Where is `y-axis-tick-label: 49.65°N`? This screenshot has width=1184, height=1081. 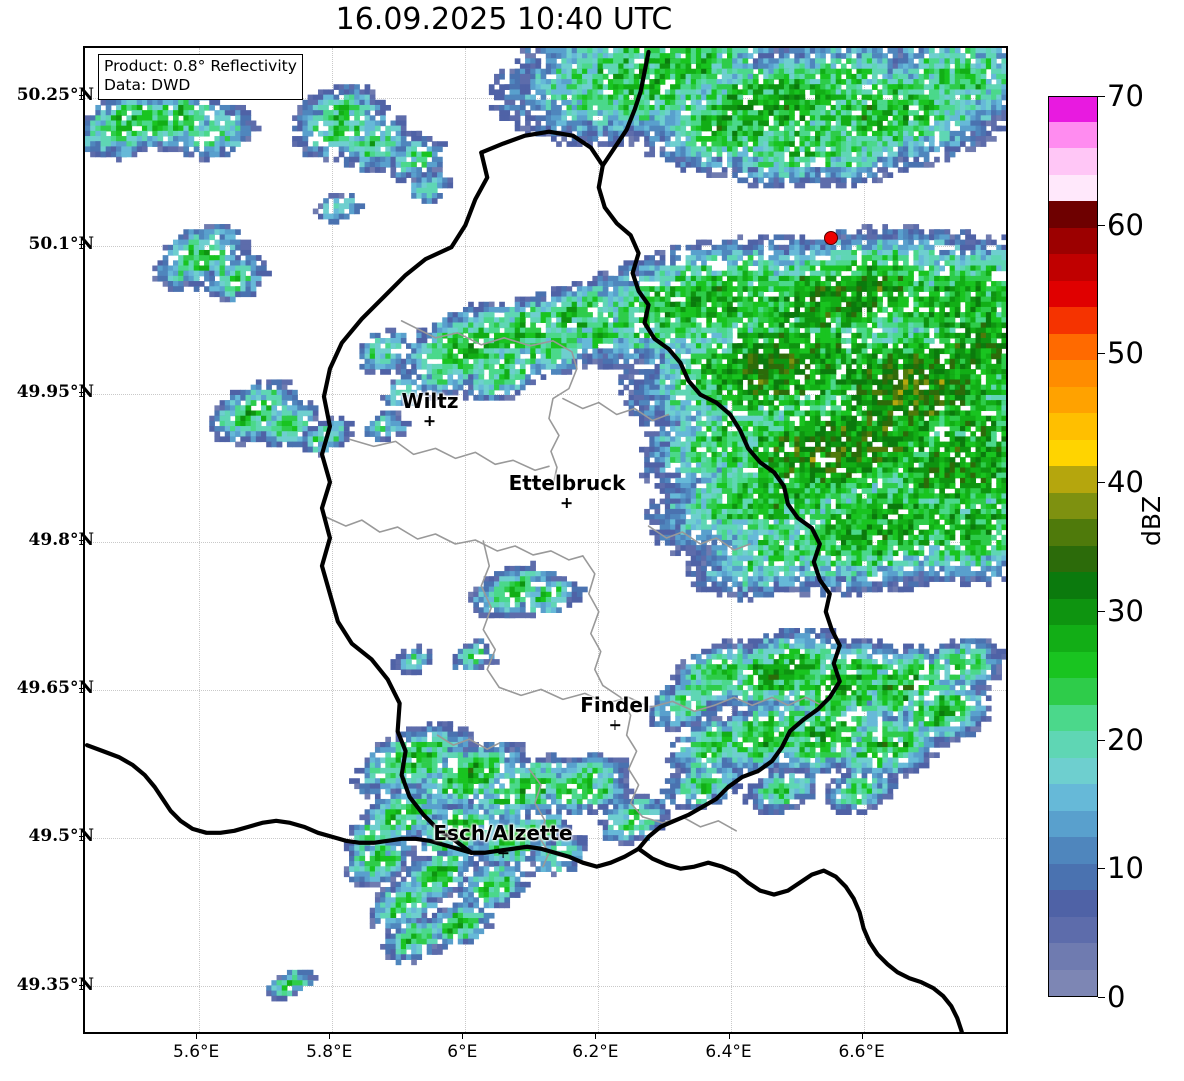
y-axis-tick-label: 49.65°N is located at coordinates (55, 688).